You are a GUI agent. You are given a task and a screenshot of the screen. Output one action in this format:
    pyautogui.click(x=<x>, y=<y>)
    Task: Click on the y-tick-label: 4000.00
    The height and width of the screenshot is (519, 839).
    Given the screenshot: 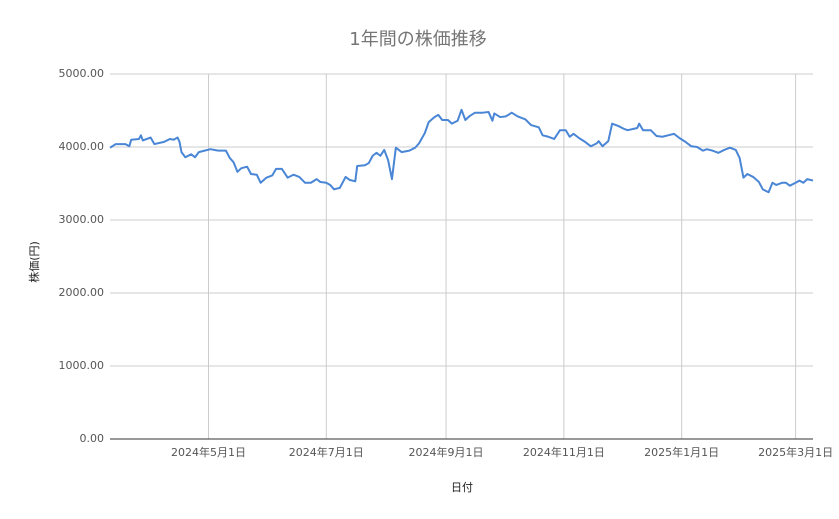 What is the action you would take?
    pyautogui.click(x=82, y=146)
    